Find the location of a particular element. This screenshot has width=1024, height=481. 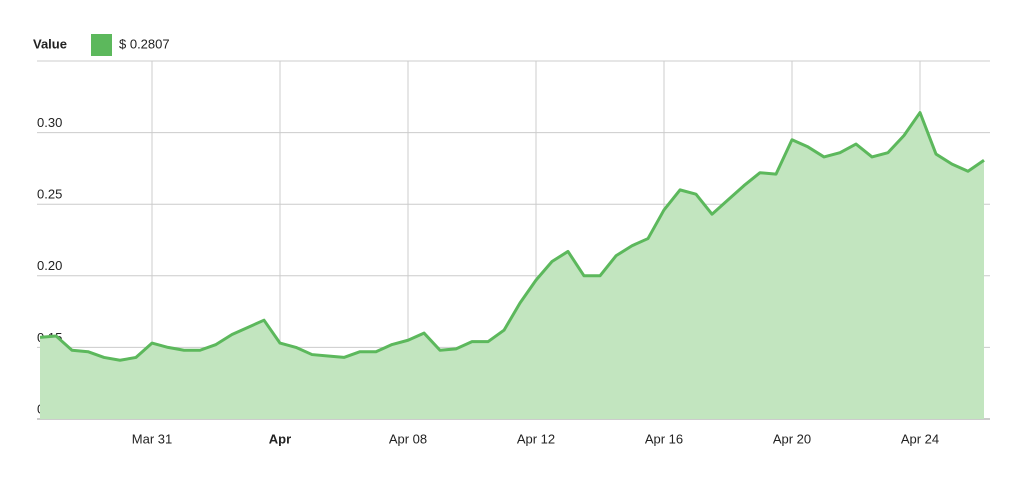

x-tick-label: Apr 24 is located at coordinates (920, 438).